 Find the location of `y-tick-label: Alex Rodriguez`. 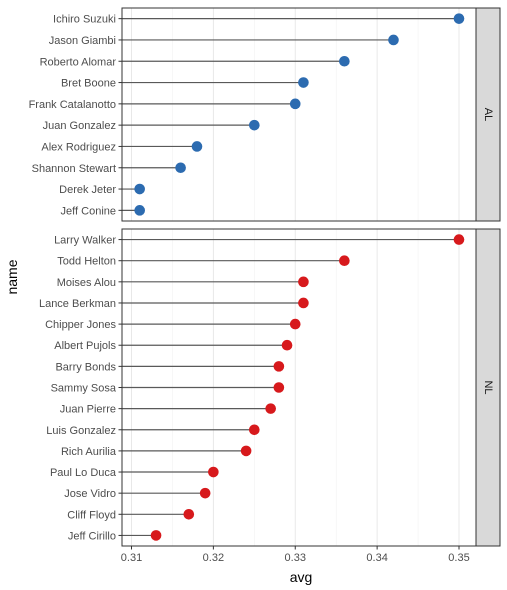

y-tick-label: Alex Rodriguez is located at coordinates (78, 147).